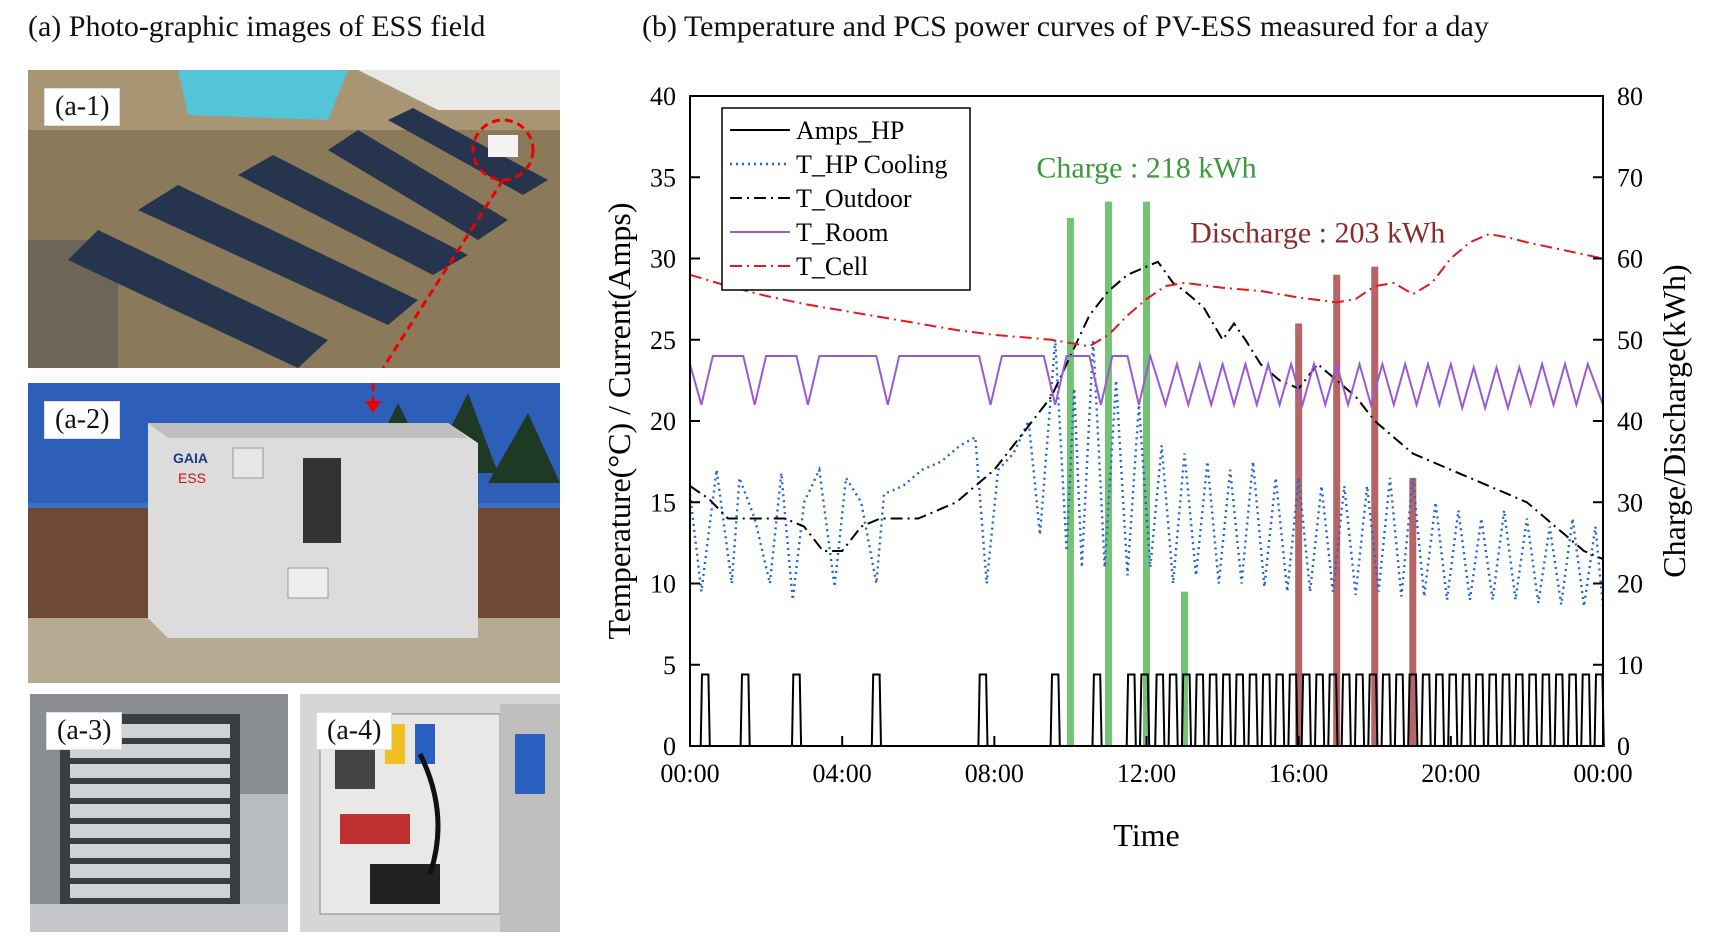 This screenshot has width=1729, height=938. I want to click on legend: Amps_HP T_HP Cooling T_Outdoor T_Room T_Cell, so click(846, 199).